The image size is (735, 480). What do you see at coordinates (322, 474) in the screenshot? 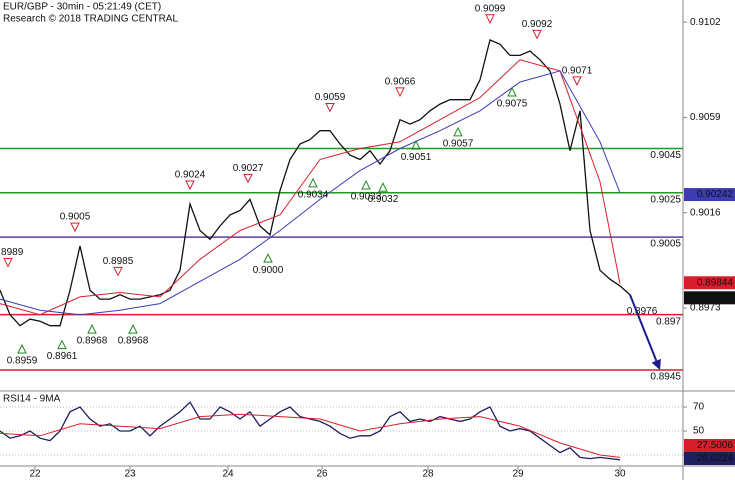
I see `x-tick-label: 26` at bounding box center [322, 474].